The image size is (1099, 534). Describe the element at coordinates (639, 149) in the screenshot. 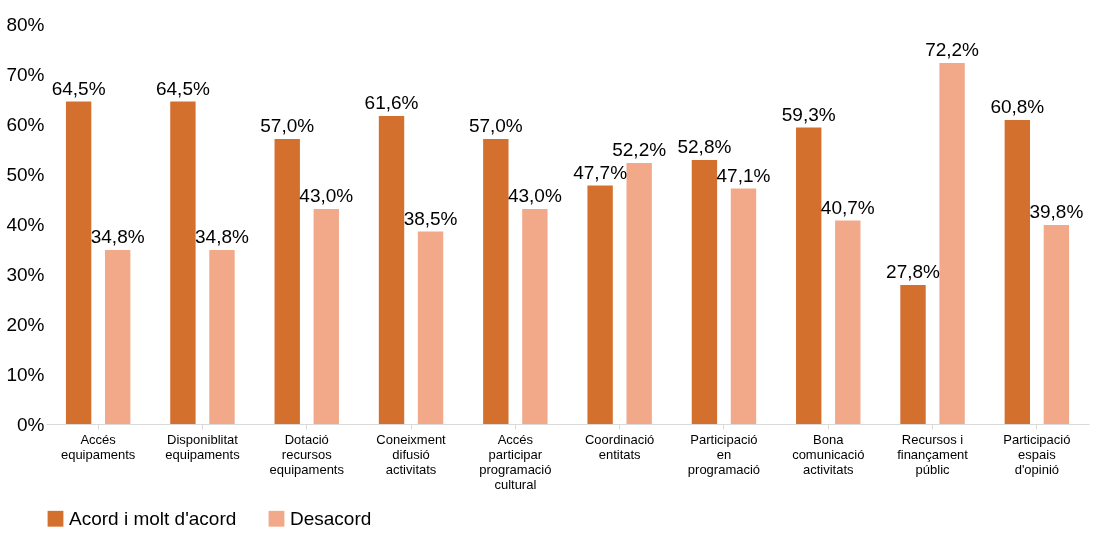

I see `data-label: 52,2%` at that location.